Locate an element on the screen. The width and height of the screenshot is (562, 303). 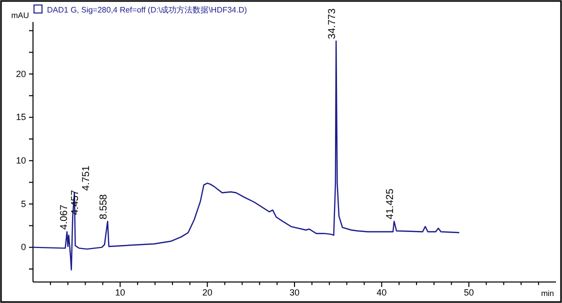
annotation: 41.425 is located at coordinates (390, 204).